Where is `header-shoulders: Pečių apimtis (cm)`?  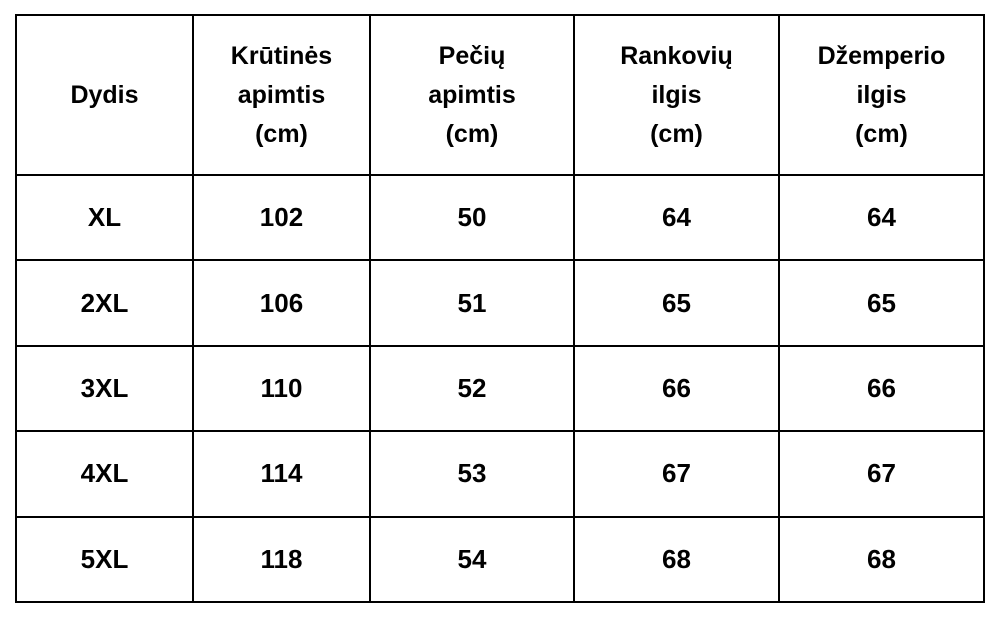 header-shoulders: Pečių apimtis (cm) is located at coordinates (472, 95).